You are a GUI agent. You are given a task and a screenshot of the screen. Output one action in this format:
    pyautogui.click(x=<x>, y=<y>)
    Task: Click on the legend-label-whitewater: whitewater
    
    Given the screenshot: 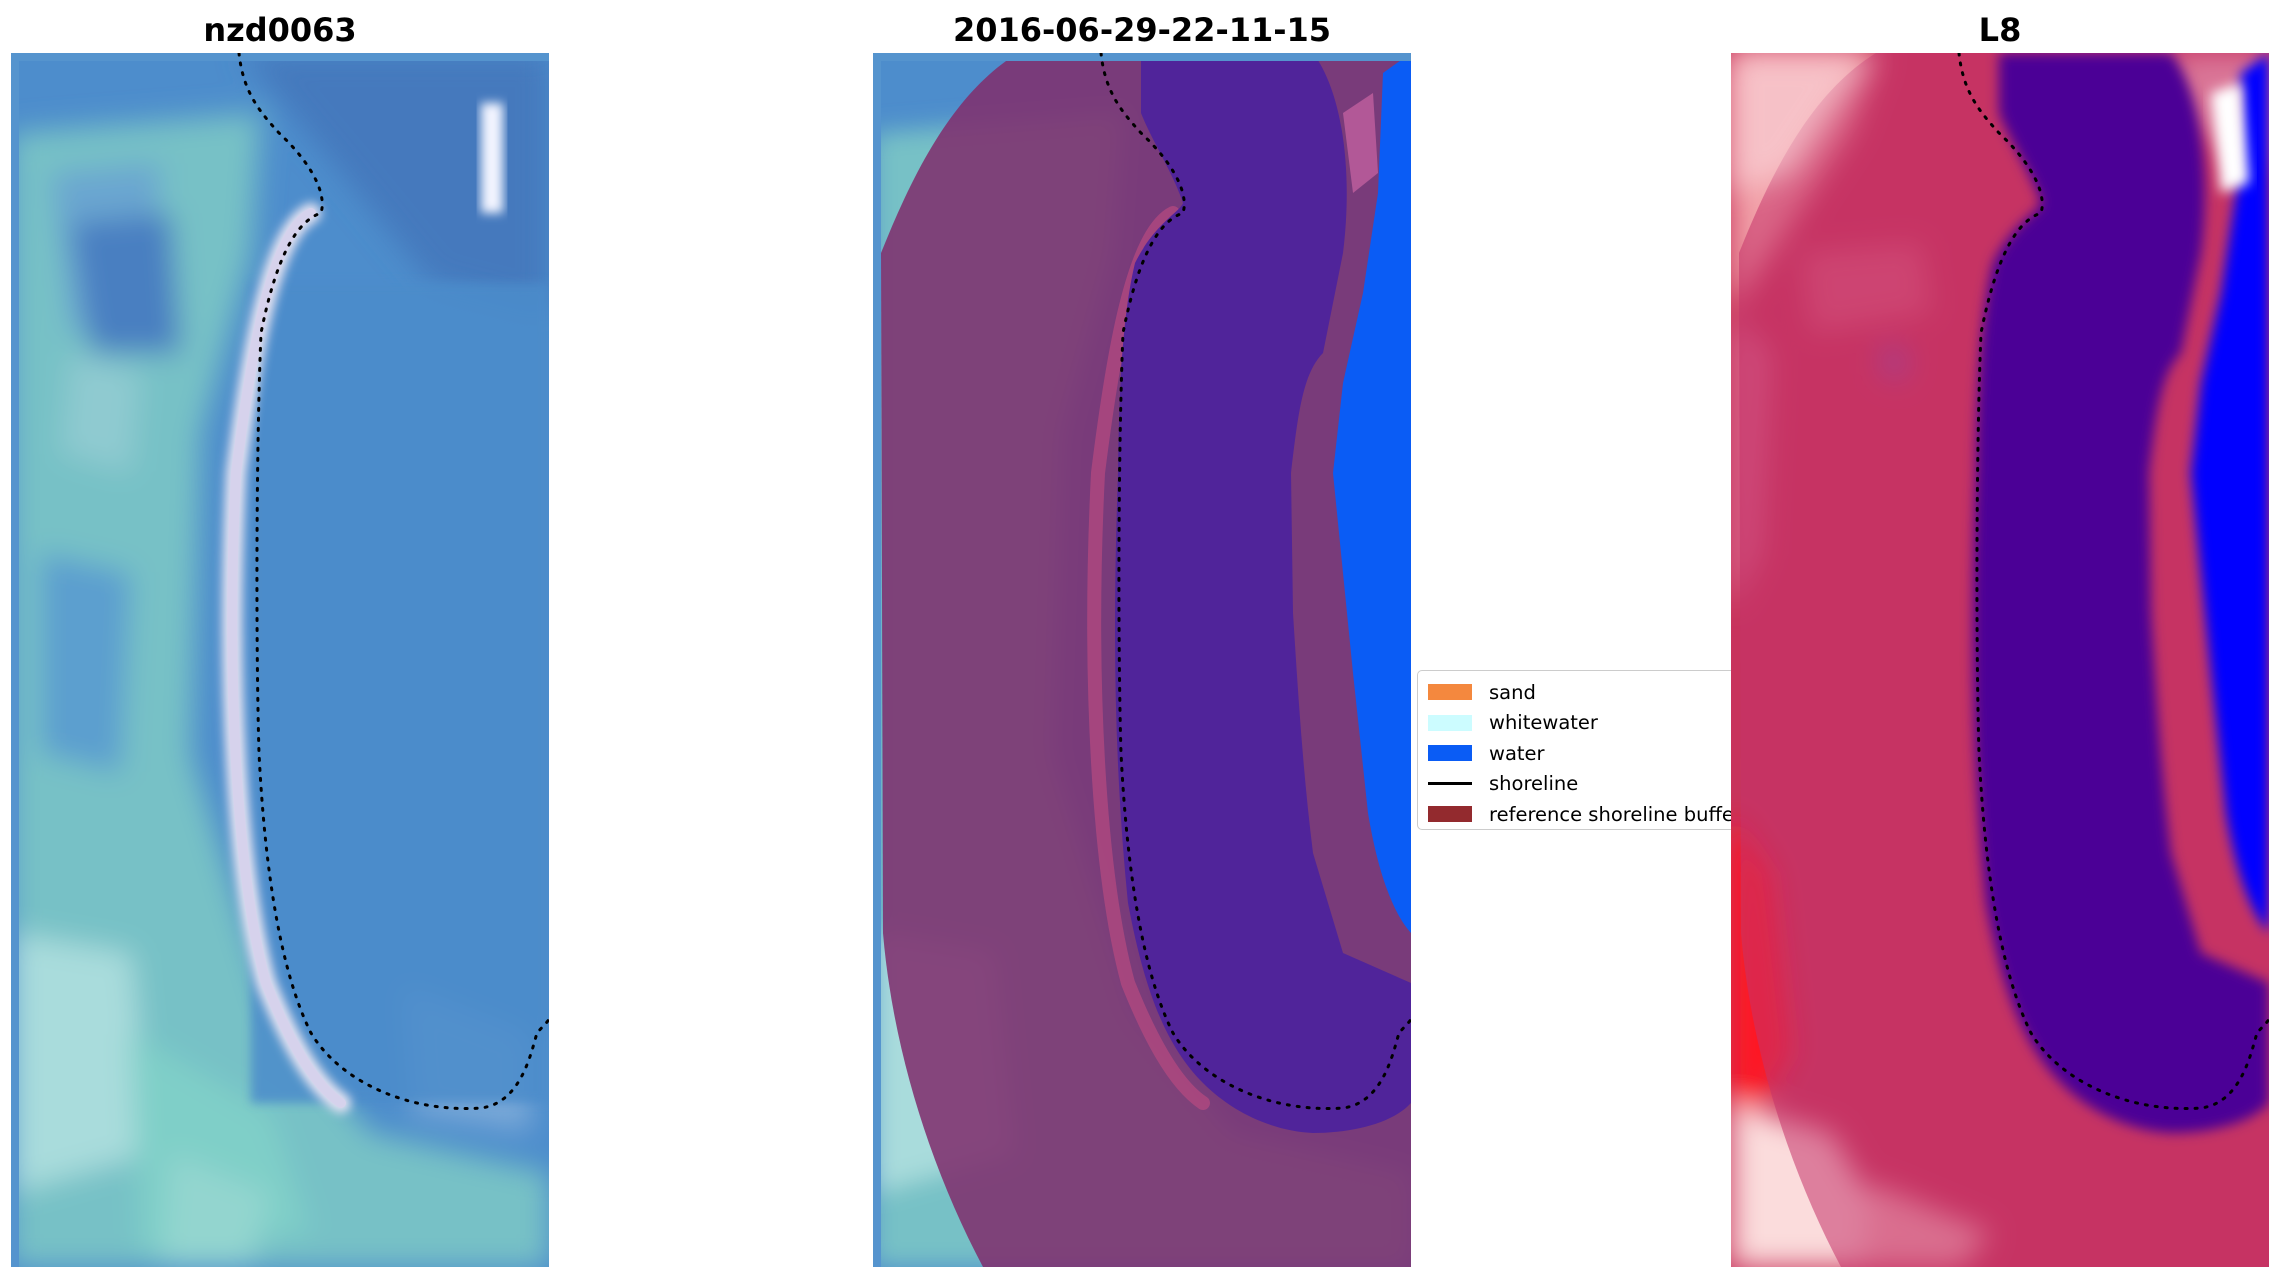 What is the action you would take?
    pyautogui.click(x=1543, y=723)
    